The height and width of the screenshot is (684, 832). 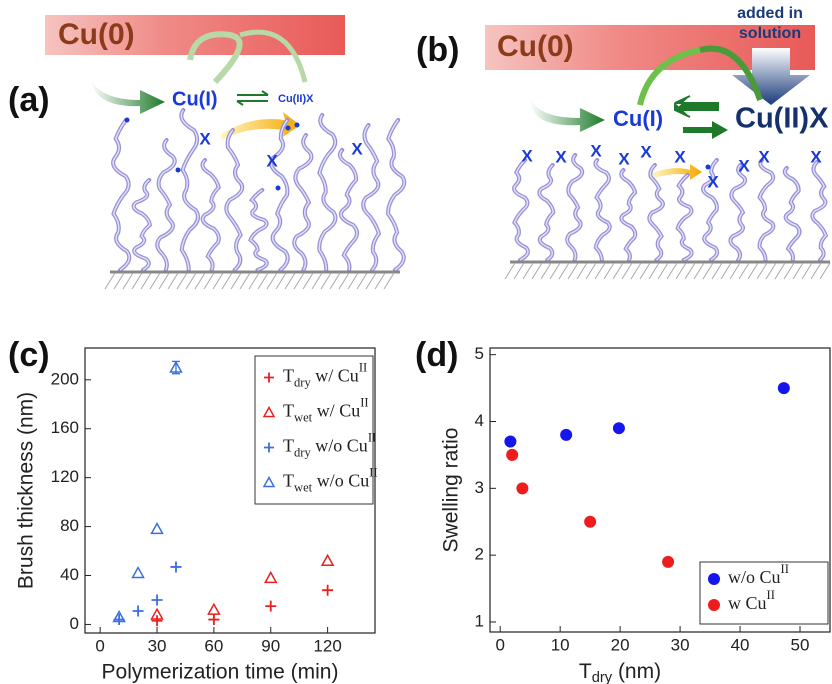 What do you see at coordinates (195, 99) in the screenshot?
I see `cu1-label: Cu(I)` at bounding box center [195, 99].